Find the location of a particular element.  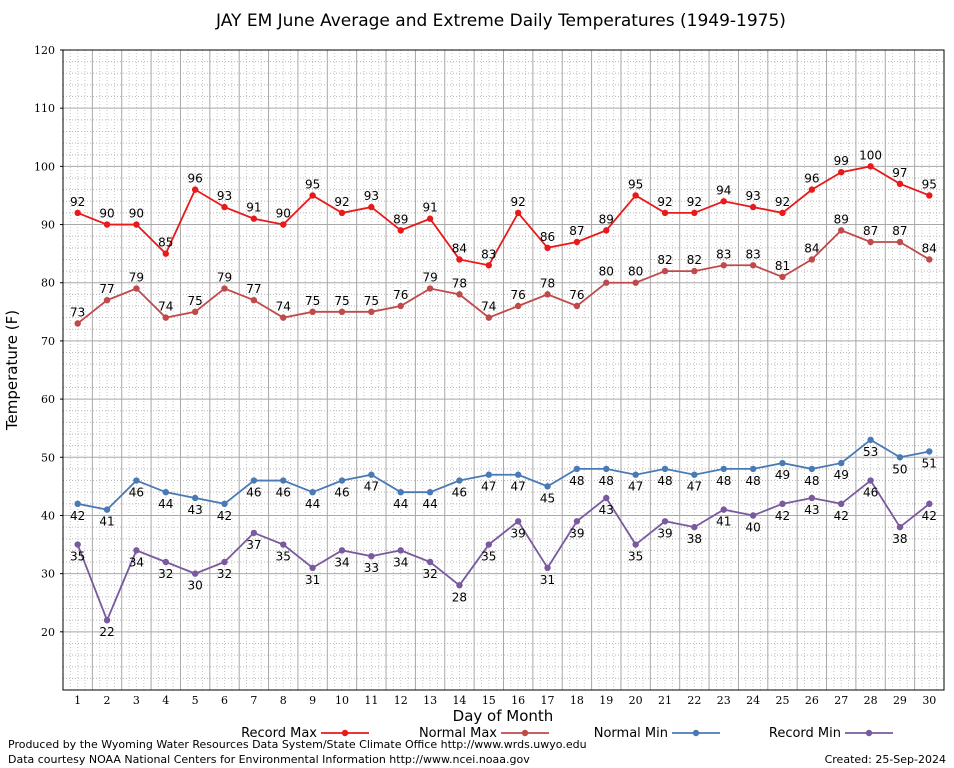

x-tick-label: 12 is located at coordinates (401, 700).